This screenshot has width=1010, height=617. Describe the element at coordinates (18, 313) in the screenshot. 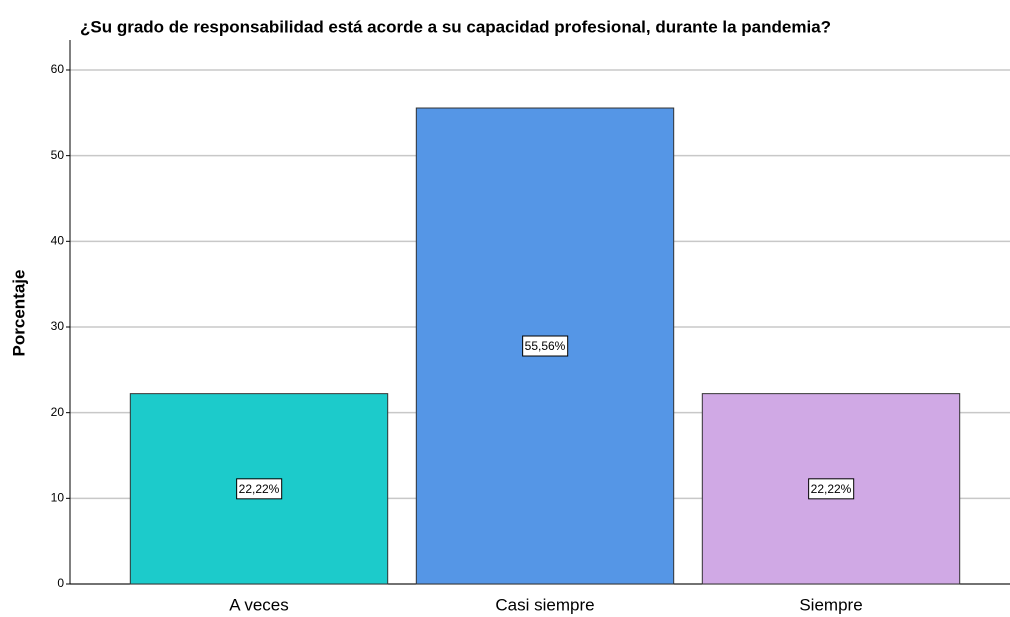

I see `y-axis-label: Porcentaje` at that location.